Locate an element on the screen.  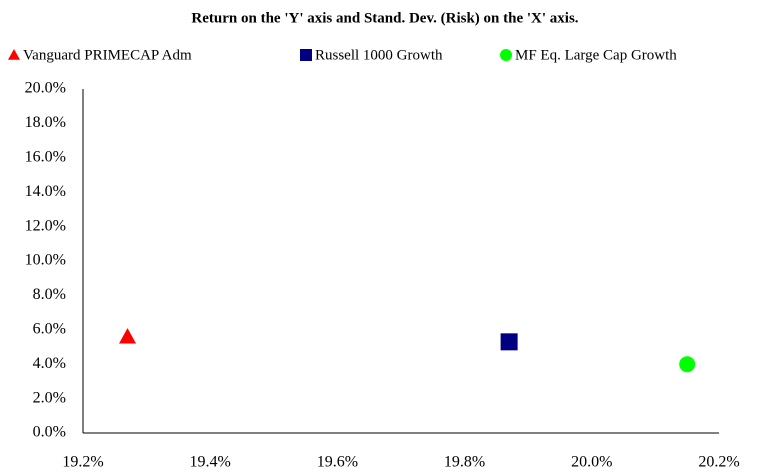
legend-label: Vanguard PRIMECAP Adm is located at coordinates (107, 55).